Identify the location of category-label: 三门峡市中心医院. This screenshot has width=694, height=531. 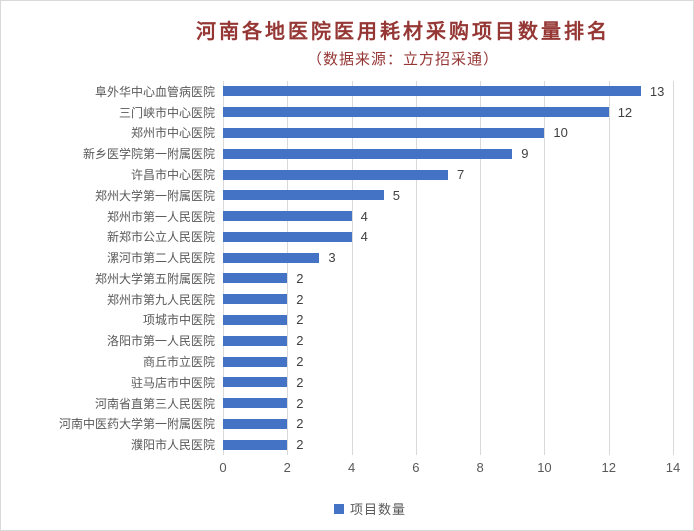
(166, 112).